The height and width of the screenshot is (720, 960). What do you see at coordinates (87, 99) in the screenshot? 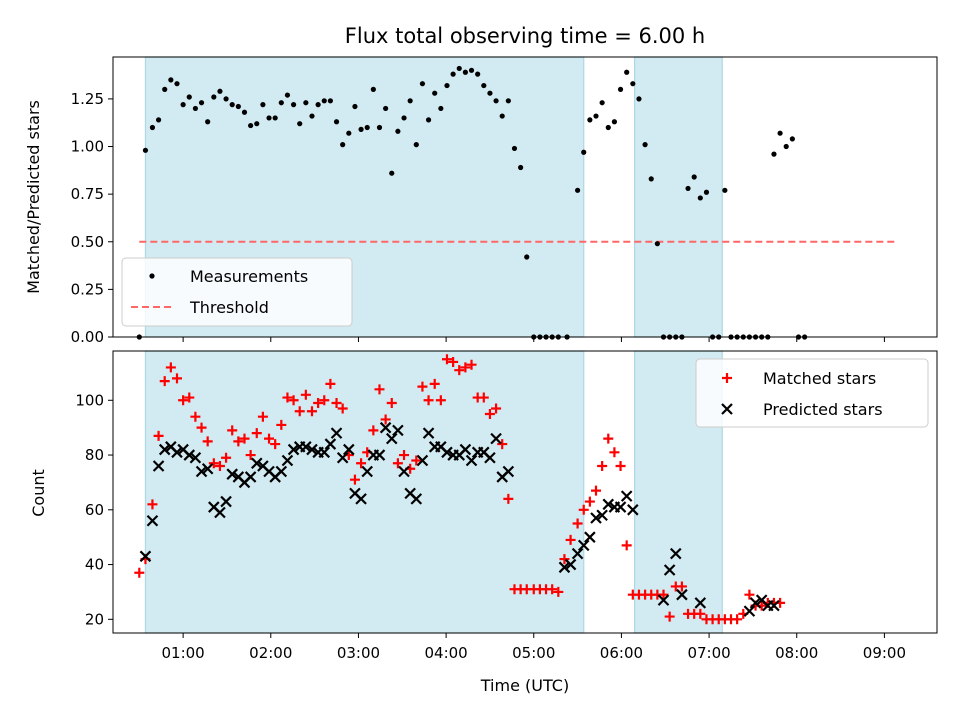
I see `y-tick-label: 1.25` at bounding box center [87, 99].